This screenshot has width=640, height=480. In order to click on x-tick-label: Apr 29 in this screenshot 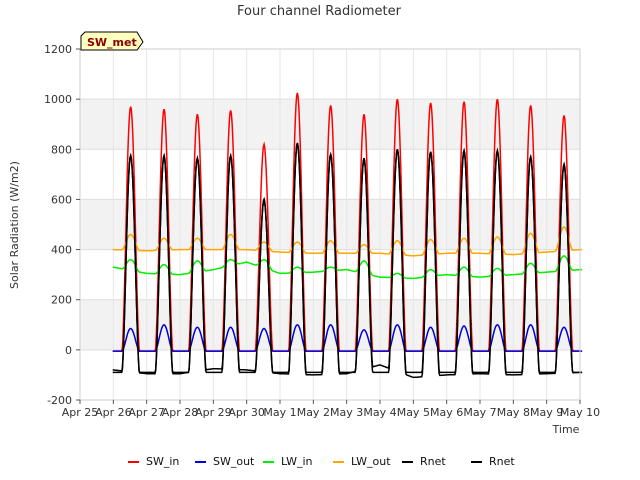, I will do `click(213, 412)`.